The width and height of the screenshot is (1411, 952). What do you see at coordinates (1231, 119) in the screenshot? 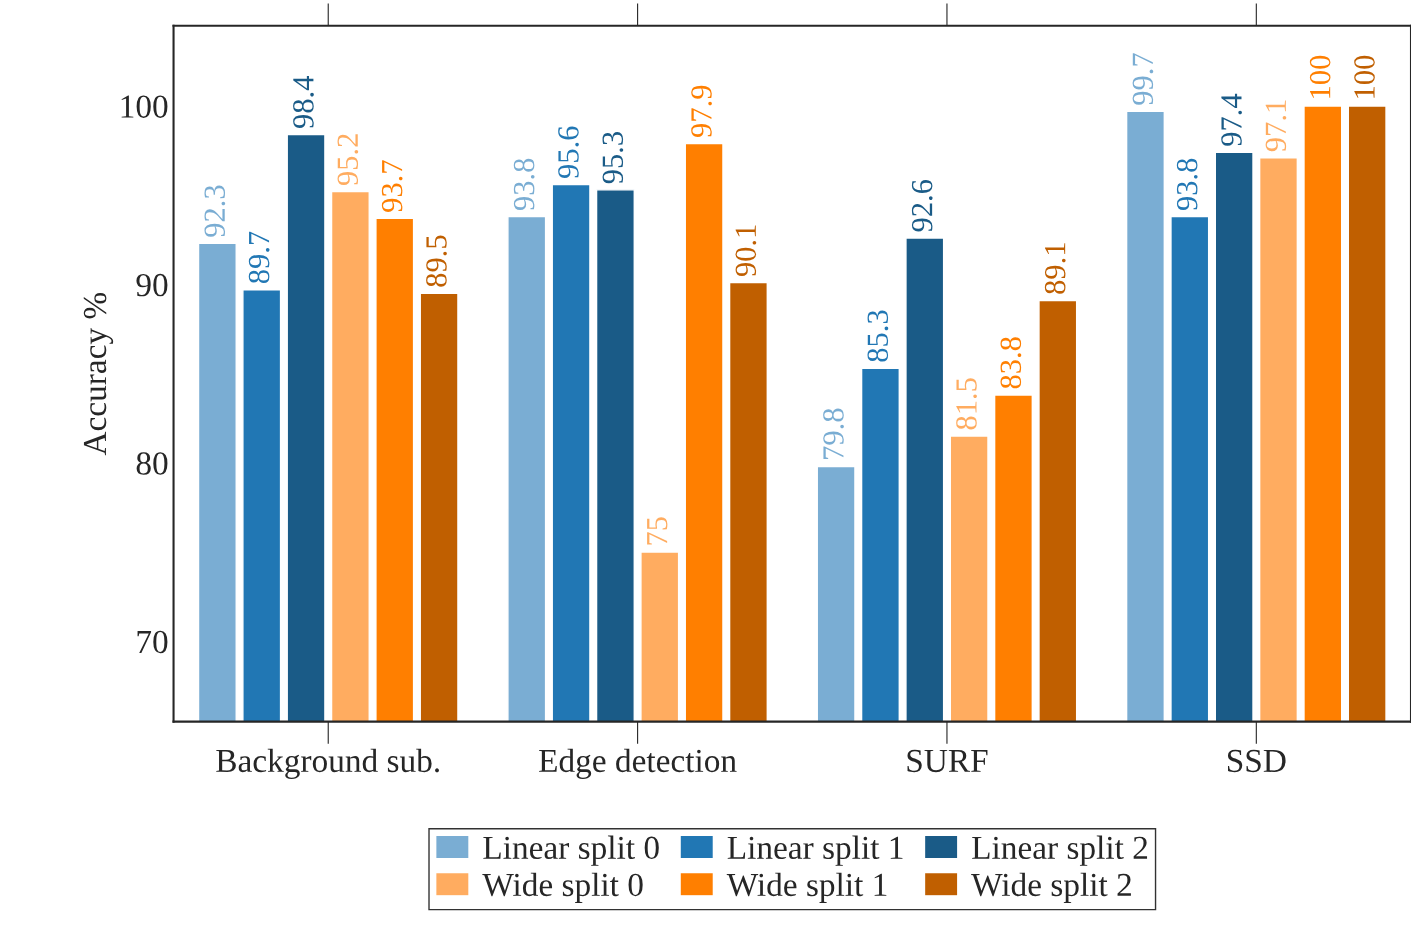
I see `data-label: 97.4` at bounding box center [1231, 119].